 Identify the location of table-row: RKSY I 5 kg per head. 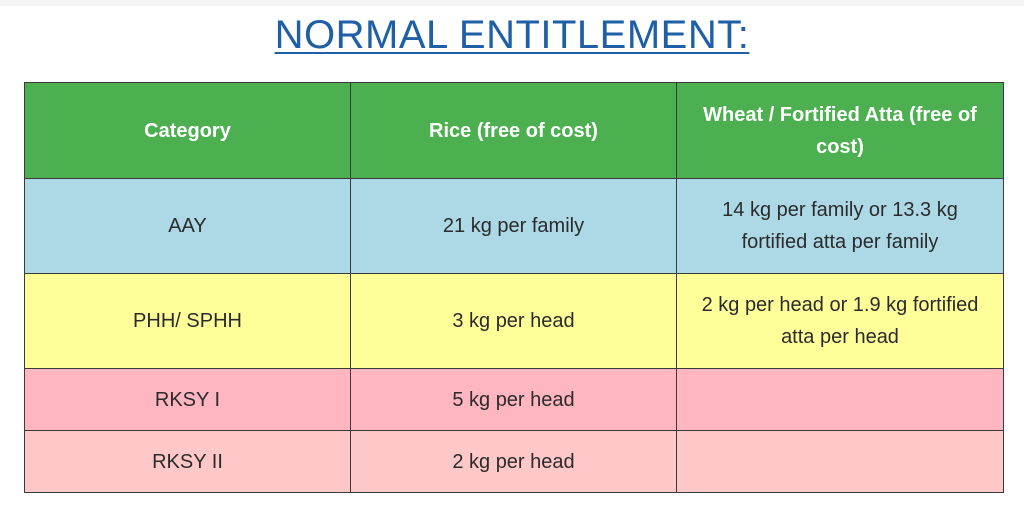
(514, 399).